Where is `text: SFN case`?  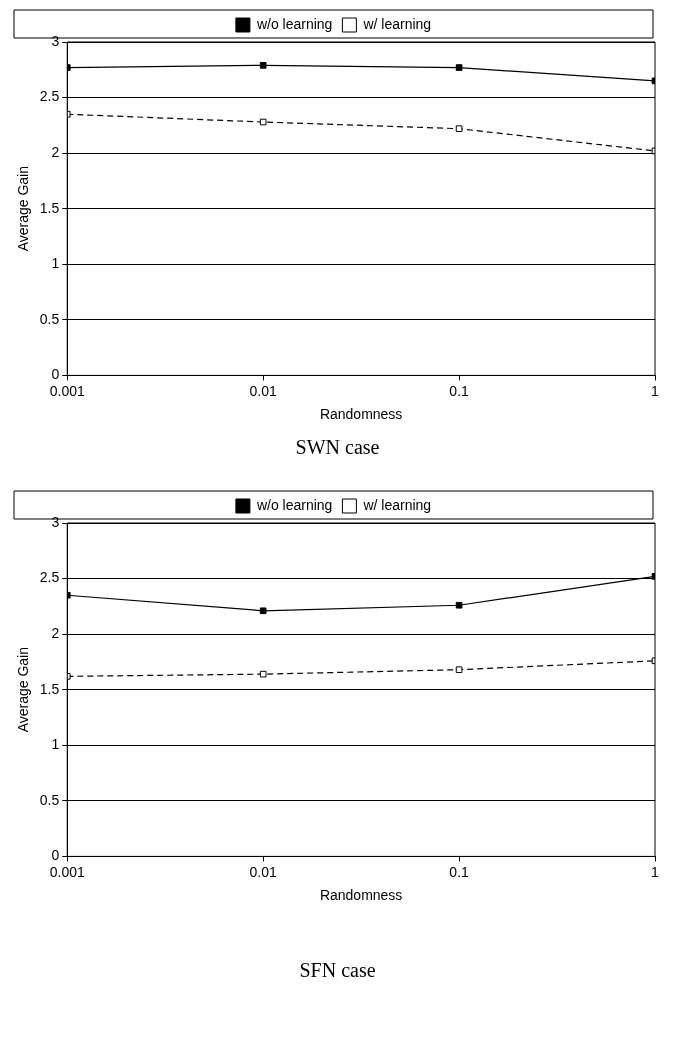 text: SFN case is located at coordinates (337, 970).